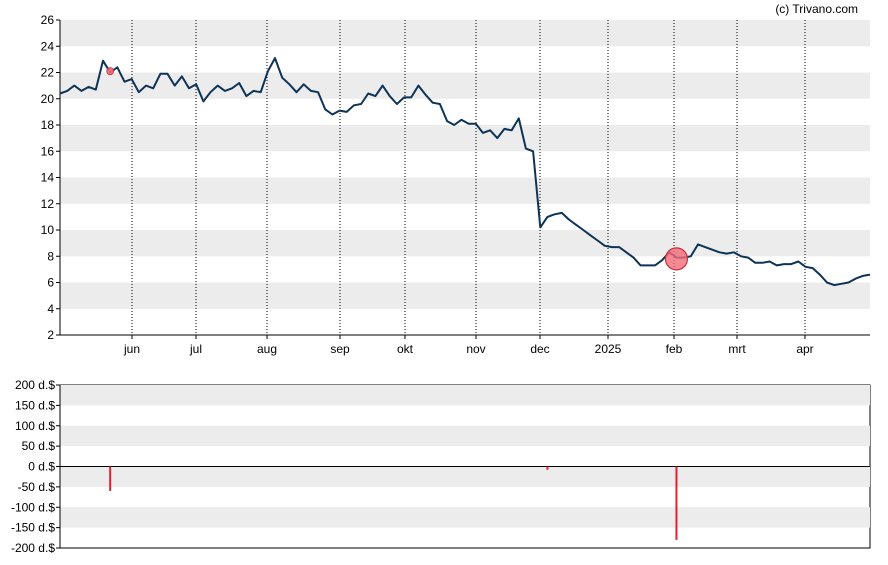 The height and width of the screenshot is (565, 888). What do you see at coordinates (50, 283) in the screenshot?
I see `price-y-tick-label: 6` at bounding box center [50, 283].